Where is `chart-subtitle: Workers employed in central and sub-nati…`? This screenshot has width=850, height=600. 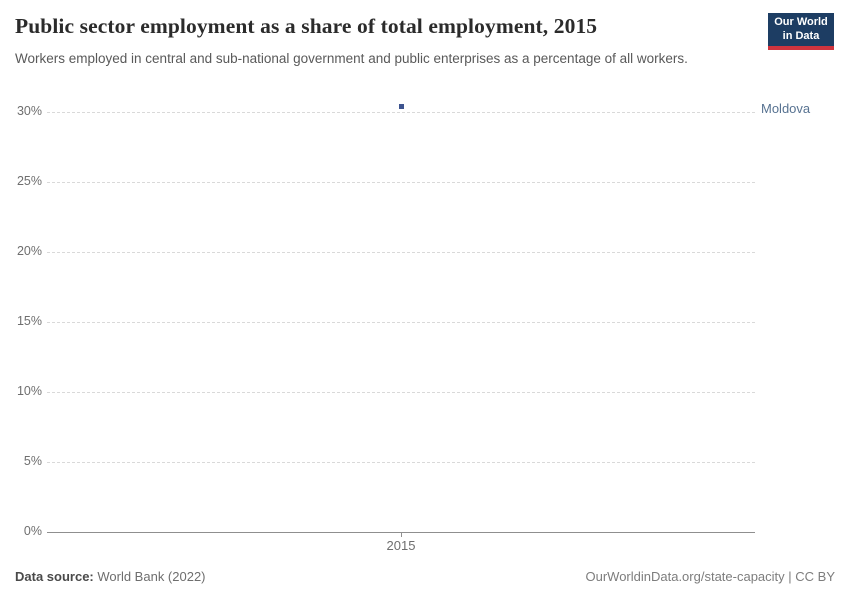 chart-subtitle: Workers employed in central and sub-nati… is located at coordinates (351, 58).